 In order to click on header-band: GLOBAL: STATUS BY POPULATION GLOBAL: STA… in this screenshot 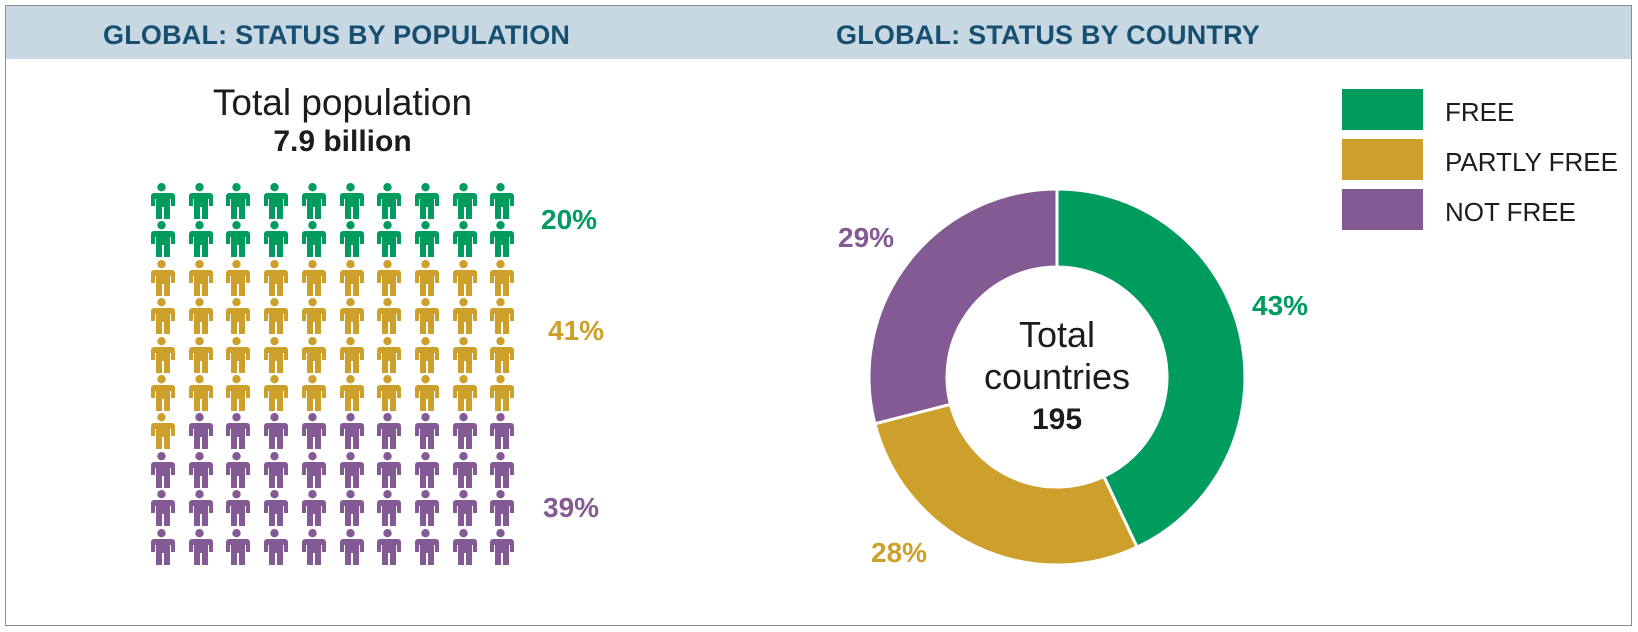, I will do `click(818, 32)`.